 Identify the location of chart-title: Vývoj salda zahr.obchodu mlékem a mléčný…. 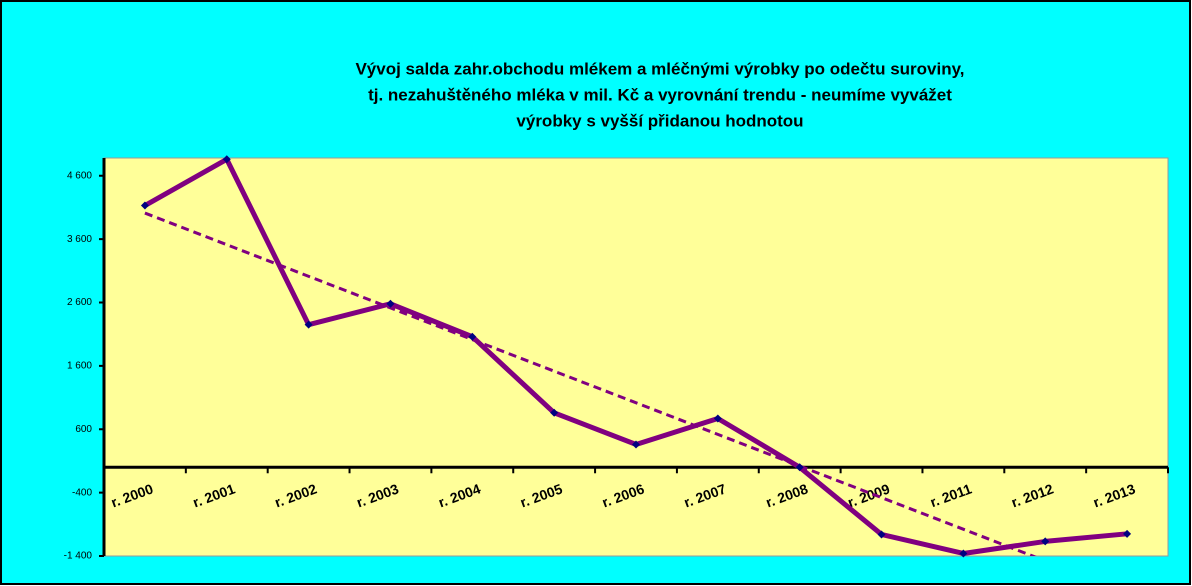
(659, 68).